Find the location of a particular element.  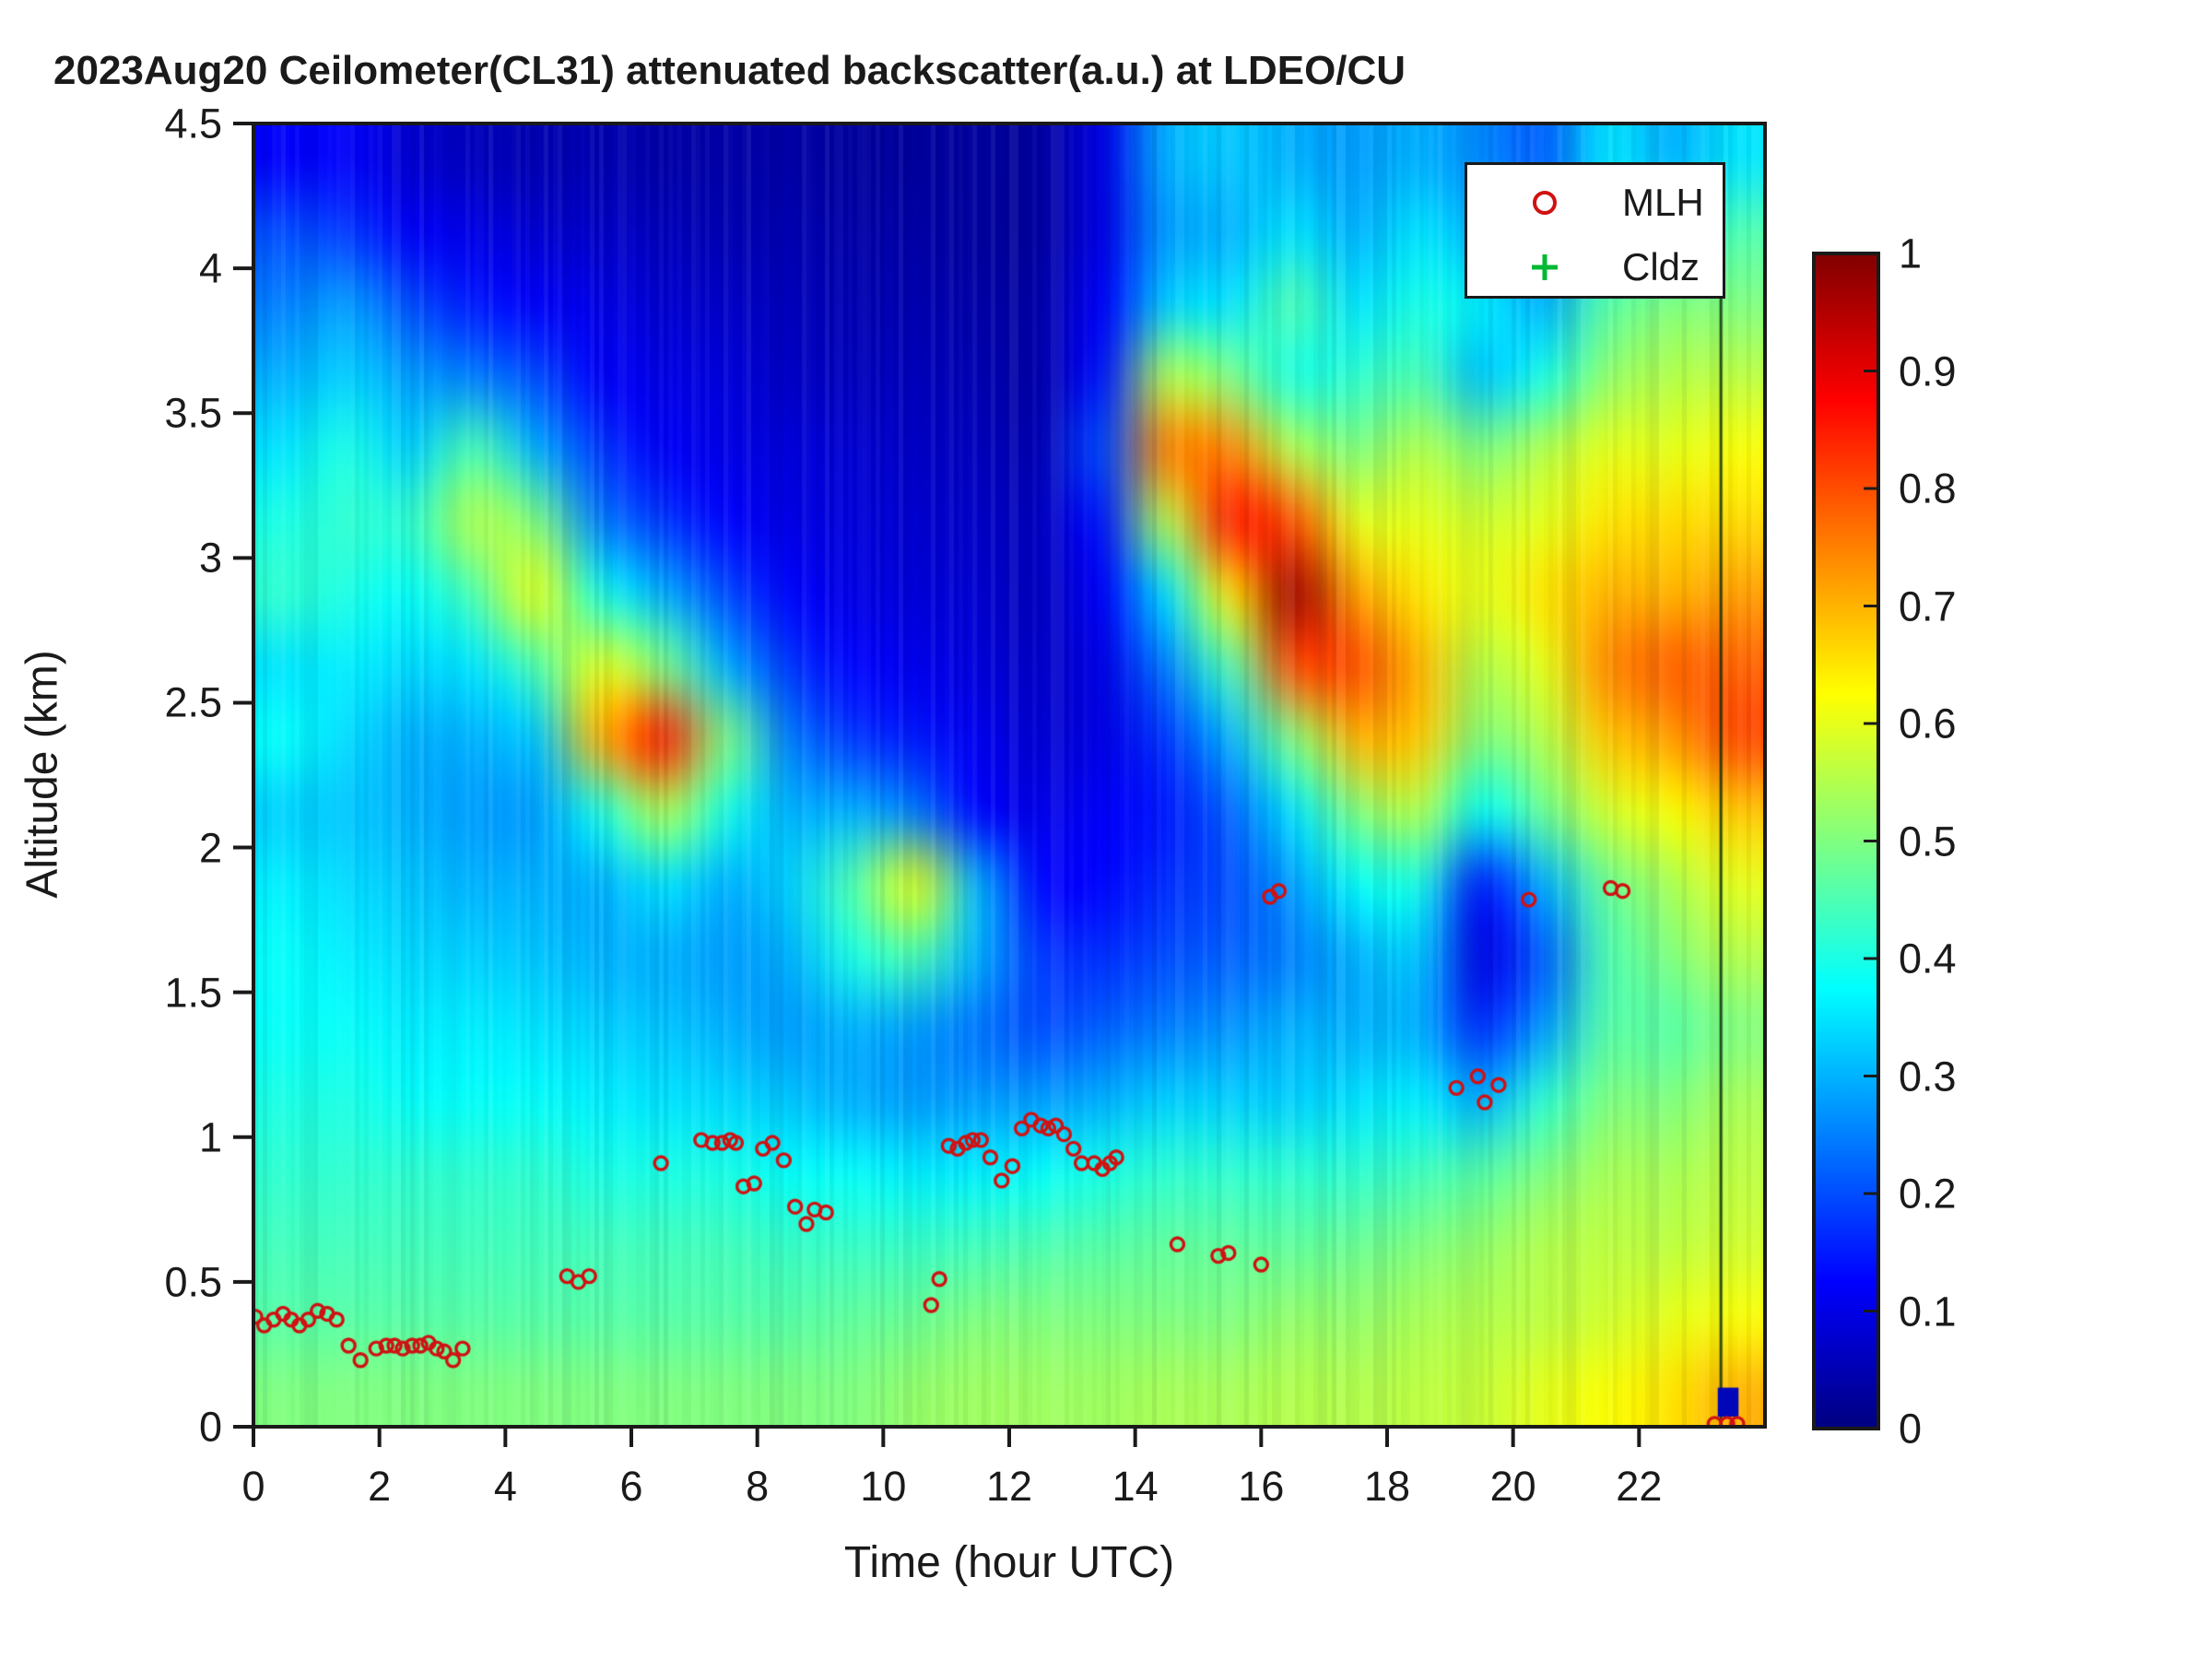

y-axis-tick-label: 2 is located at coordinates (210, 848).